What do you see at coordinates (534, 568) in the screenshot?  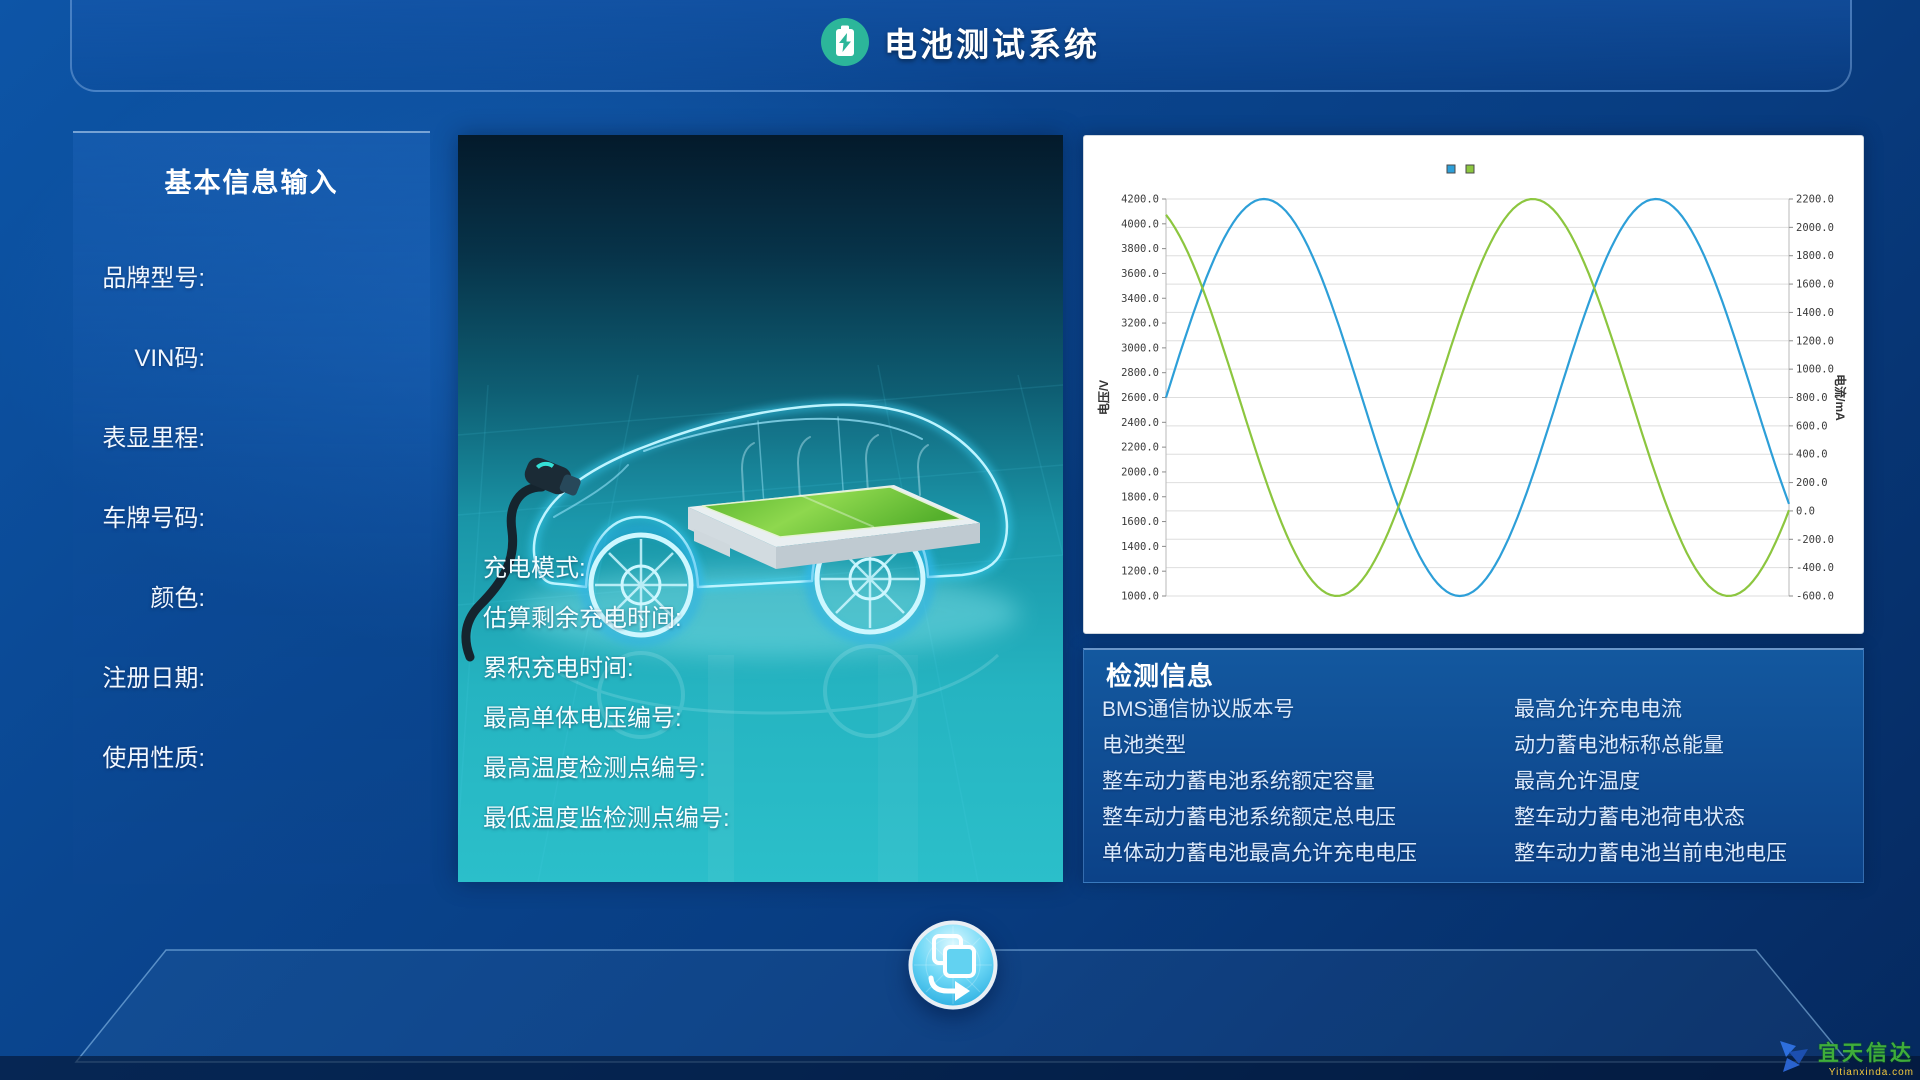 I see `charging-field-label: 充电模式:` at bounding box center [534, 568].